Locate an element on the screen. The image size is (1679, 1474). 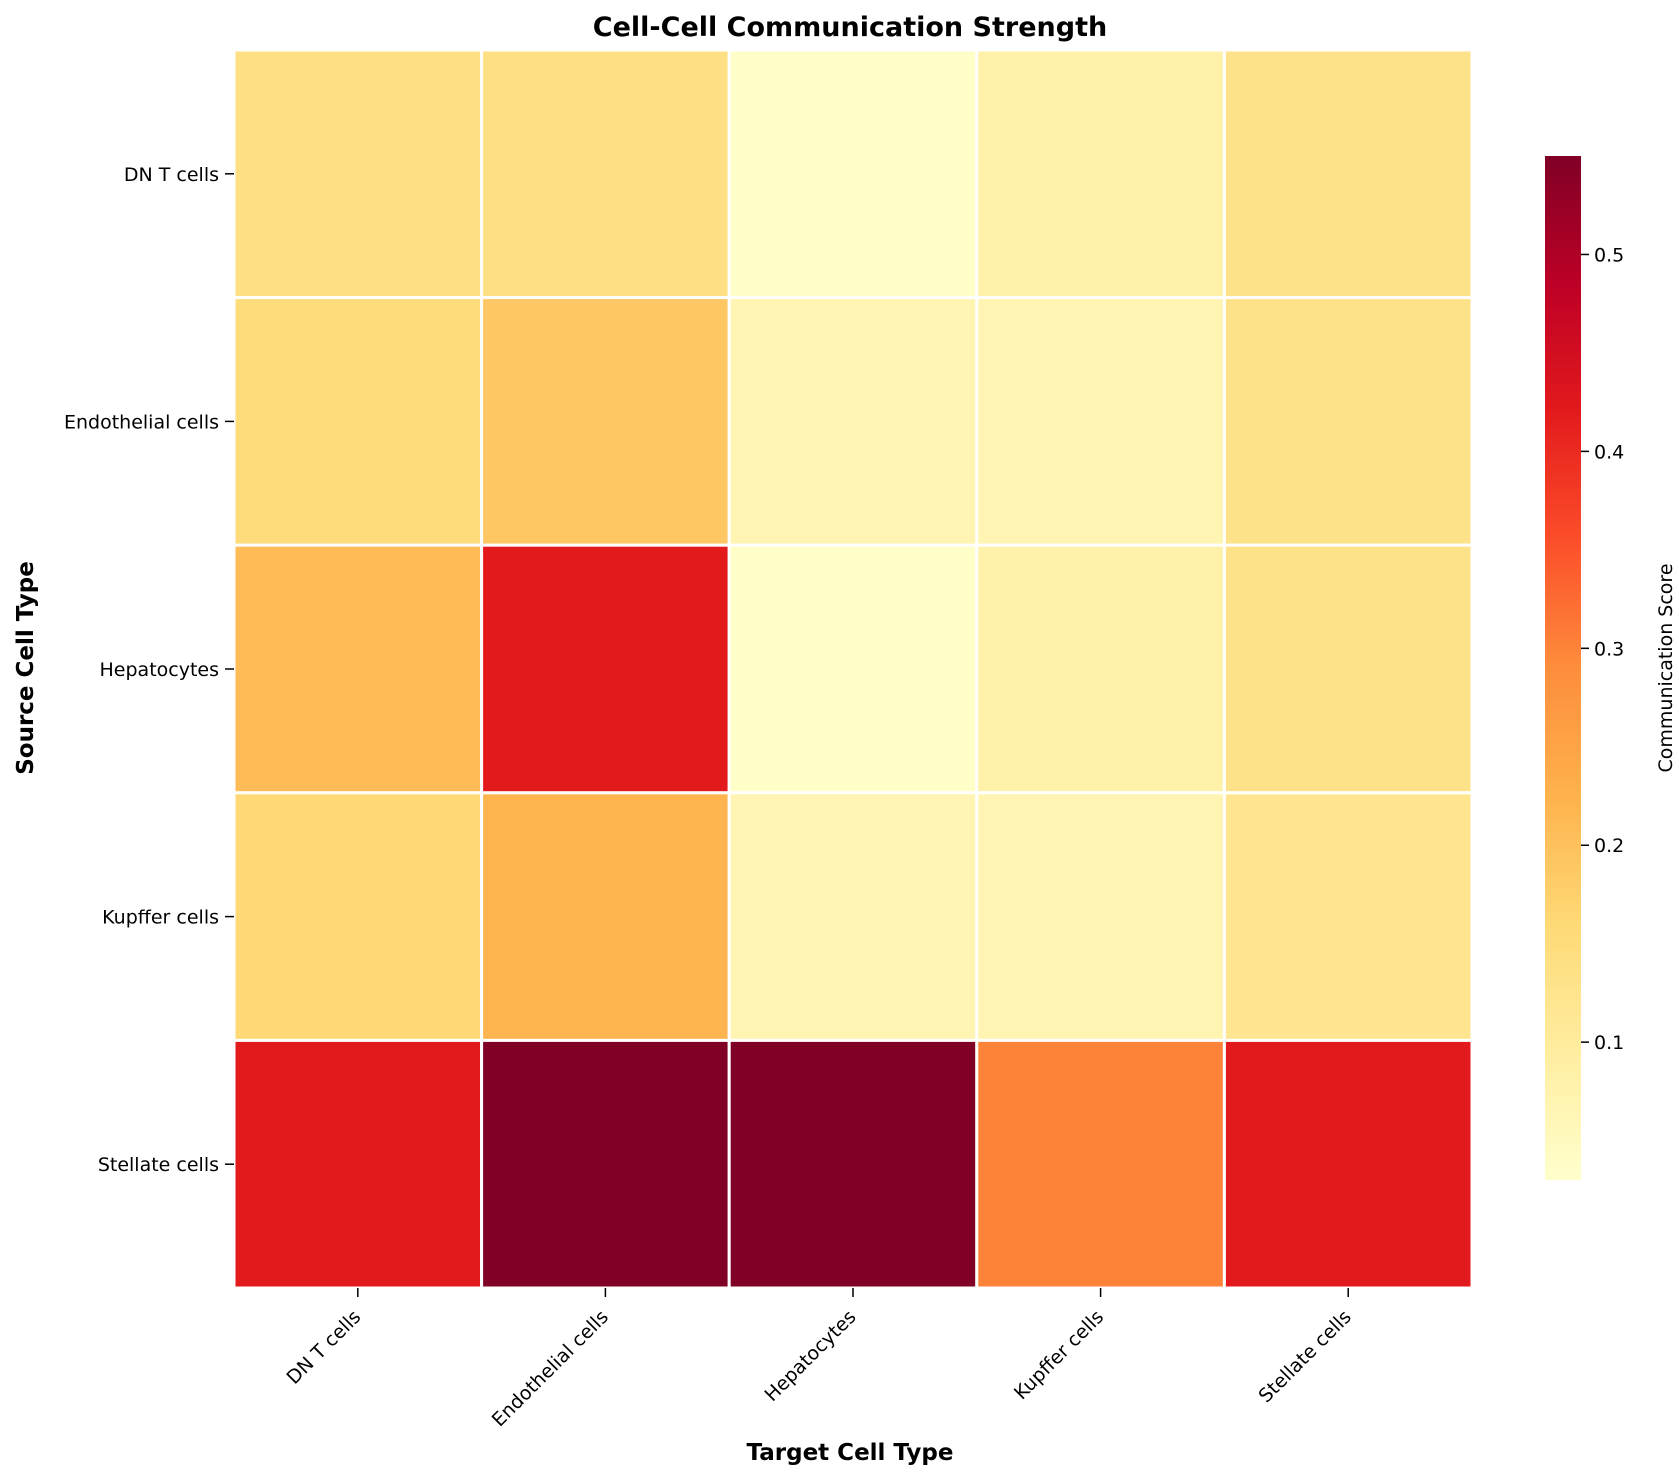
colorbar-gradient is located at coordinates (1563, 668).